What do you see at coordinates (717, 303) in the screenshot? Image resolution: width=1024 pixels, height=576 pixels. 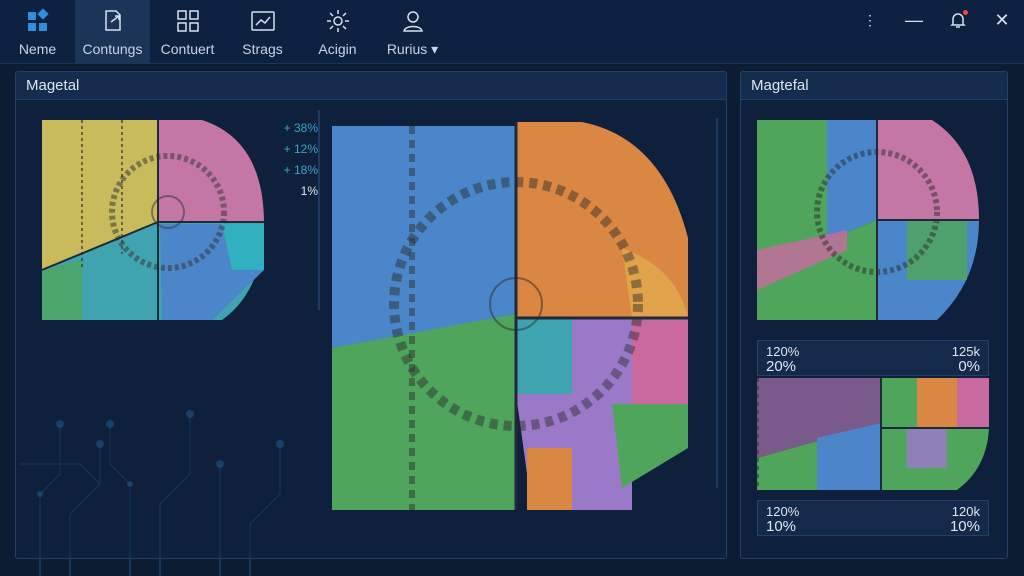 I see `main-scrollbar` at bounding box center [717, 303].